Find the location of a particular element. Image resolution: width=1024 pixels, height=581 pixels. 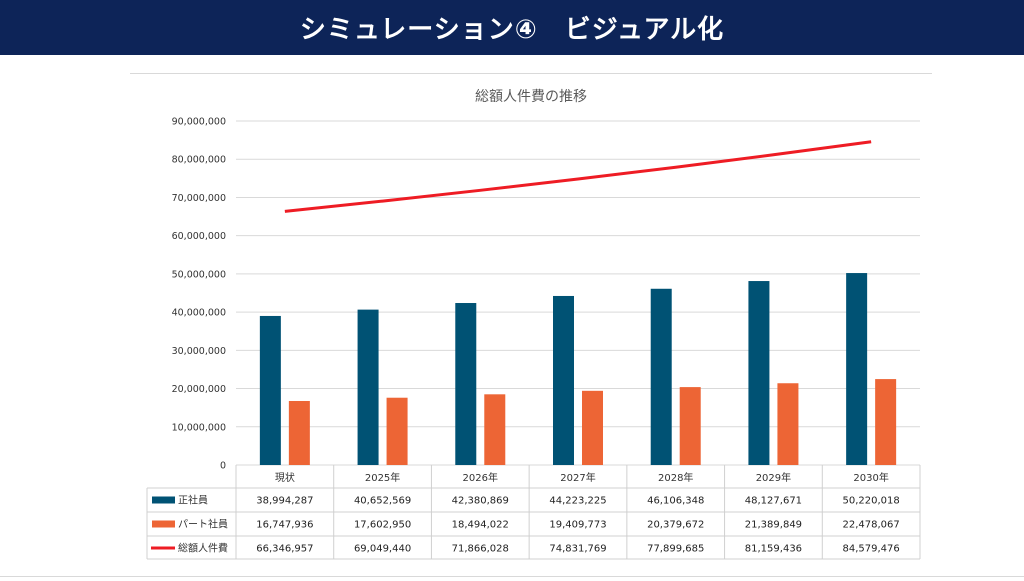

data-label: 42,380,869 is located at coordinates (480, 501).